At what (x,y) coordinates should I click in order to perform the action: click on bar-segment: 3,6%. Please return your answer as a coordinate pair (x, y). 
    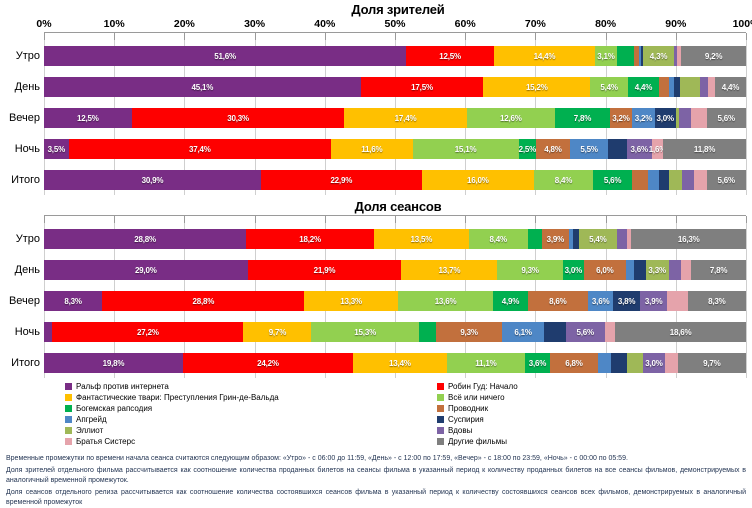
    Looking at the image, I should click on (537, 363).